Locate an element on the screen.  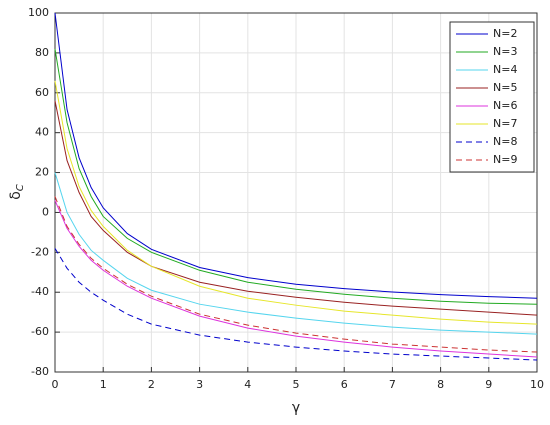
legend-label: N=8 is located at coordinates (505, 141).